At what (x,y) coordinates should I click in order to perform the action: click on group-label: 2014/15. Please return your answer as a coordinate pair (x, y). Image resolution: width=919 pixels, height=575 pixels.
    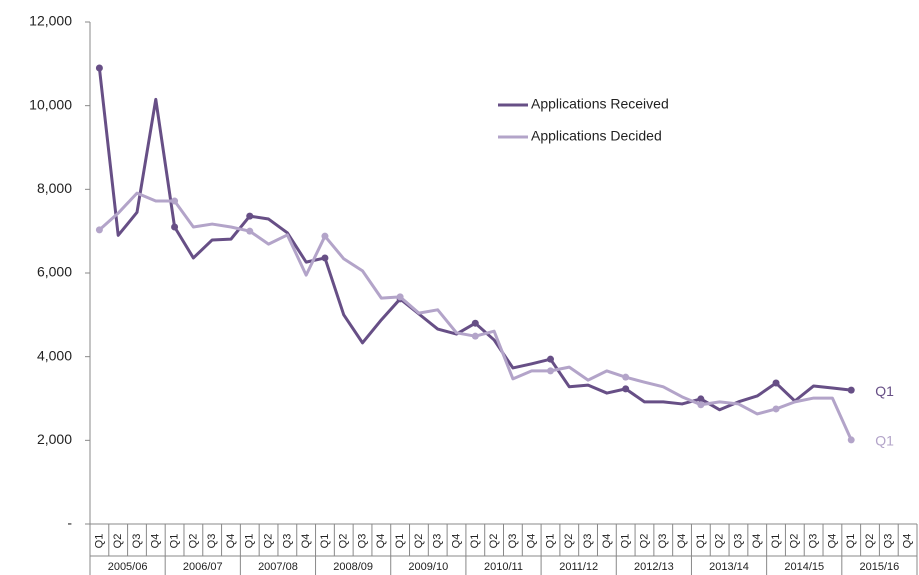
    Looking at the image, I should click on (804, 567).